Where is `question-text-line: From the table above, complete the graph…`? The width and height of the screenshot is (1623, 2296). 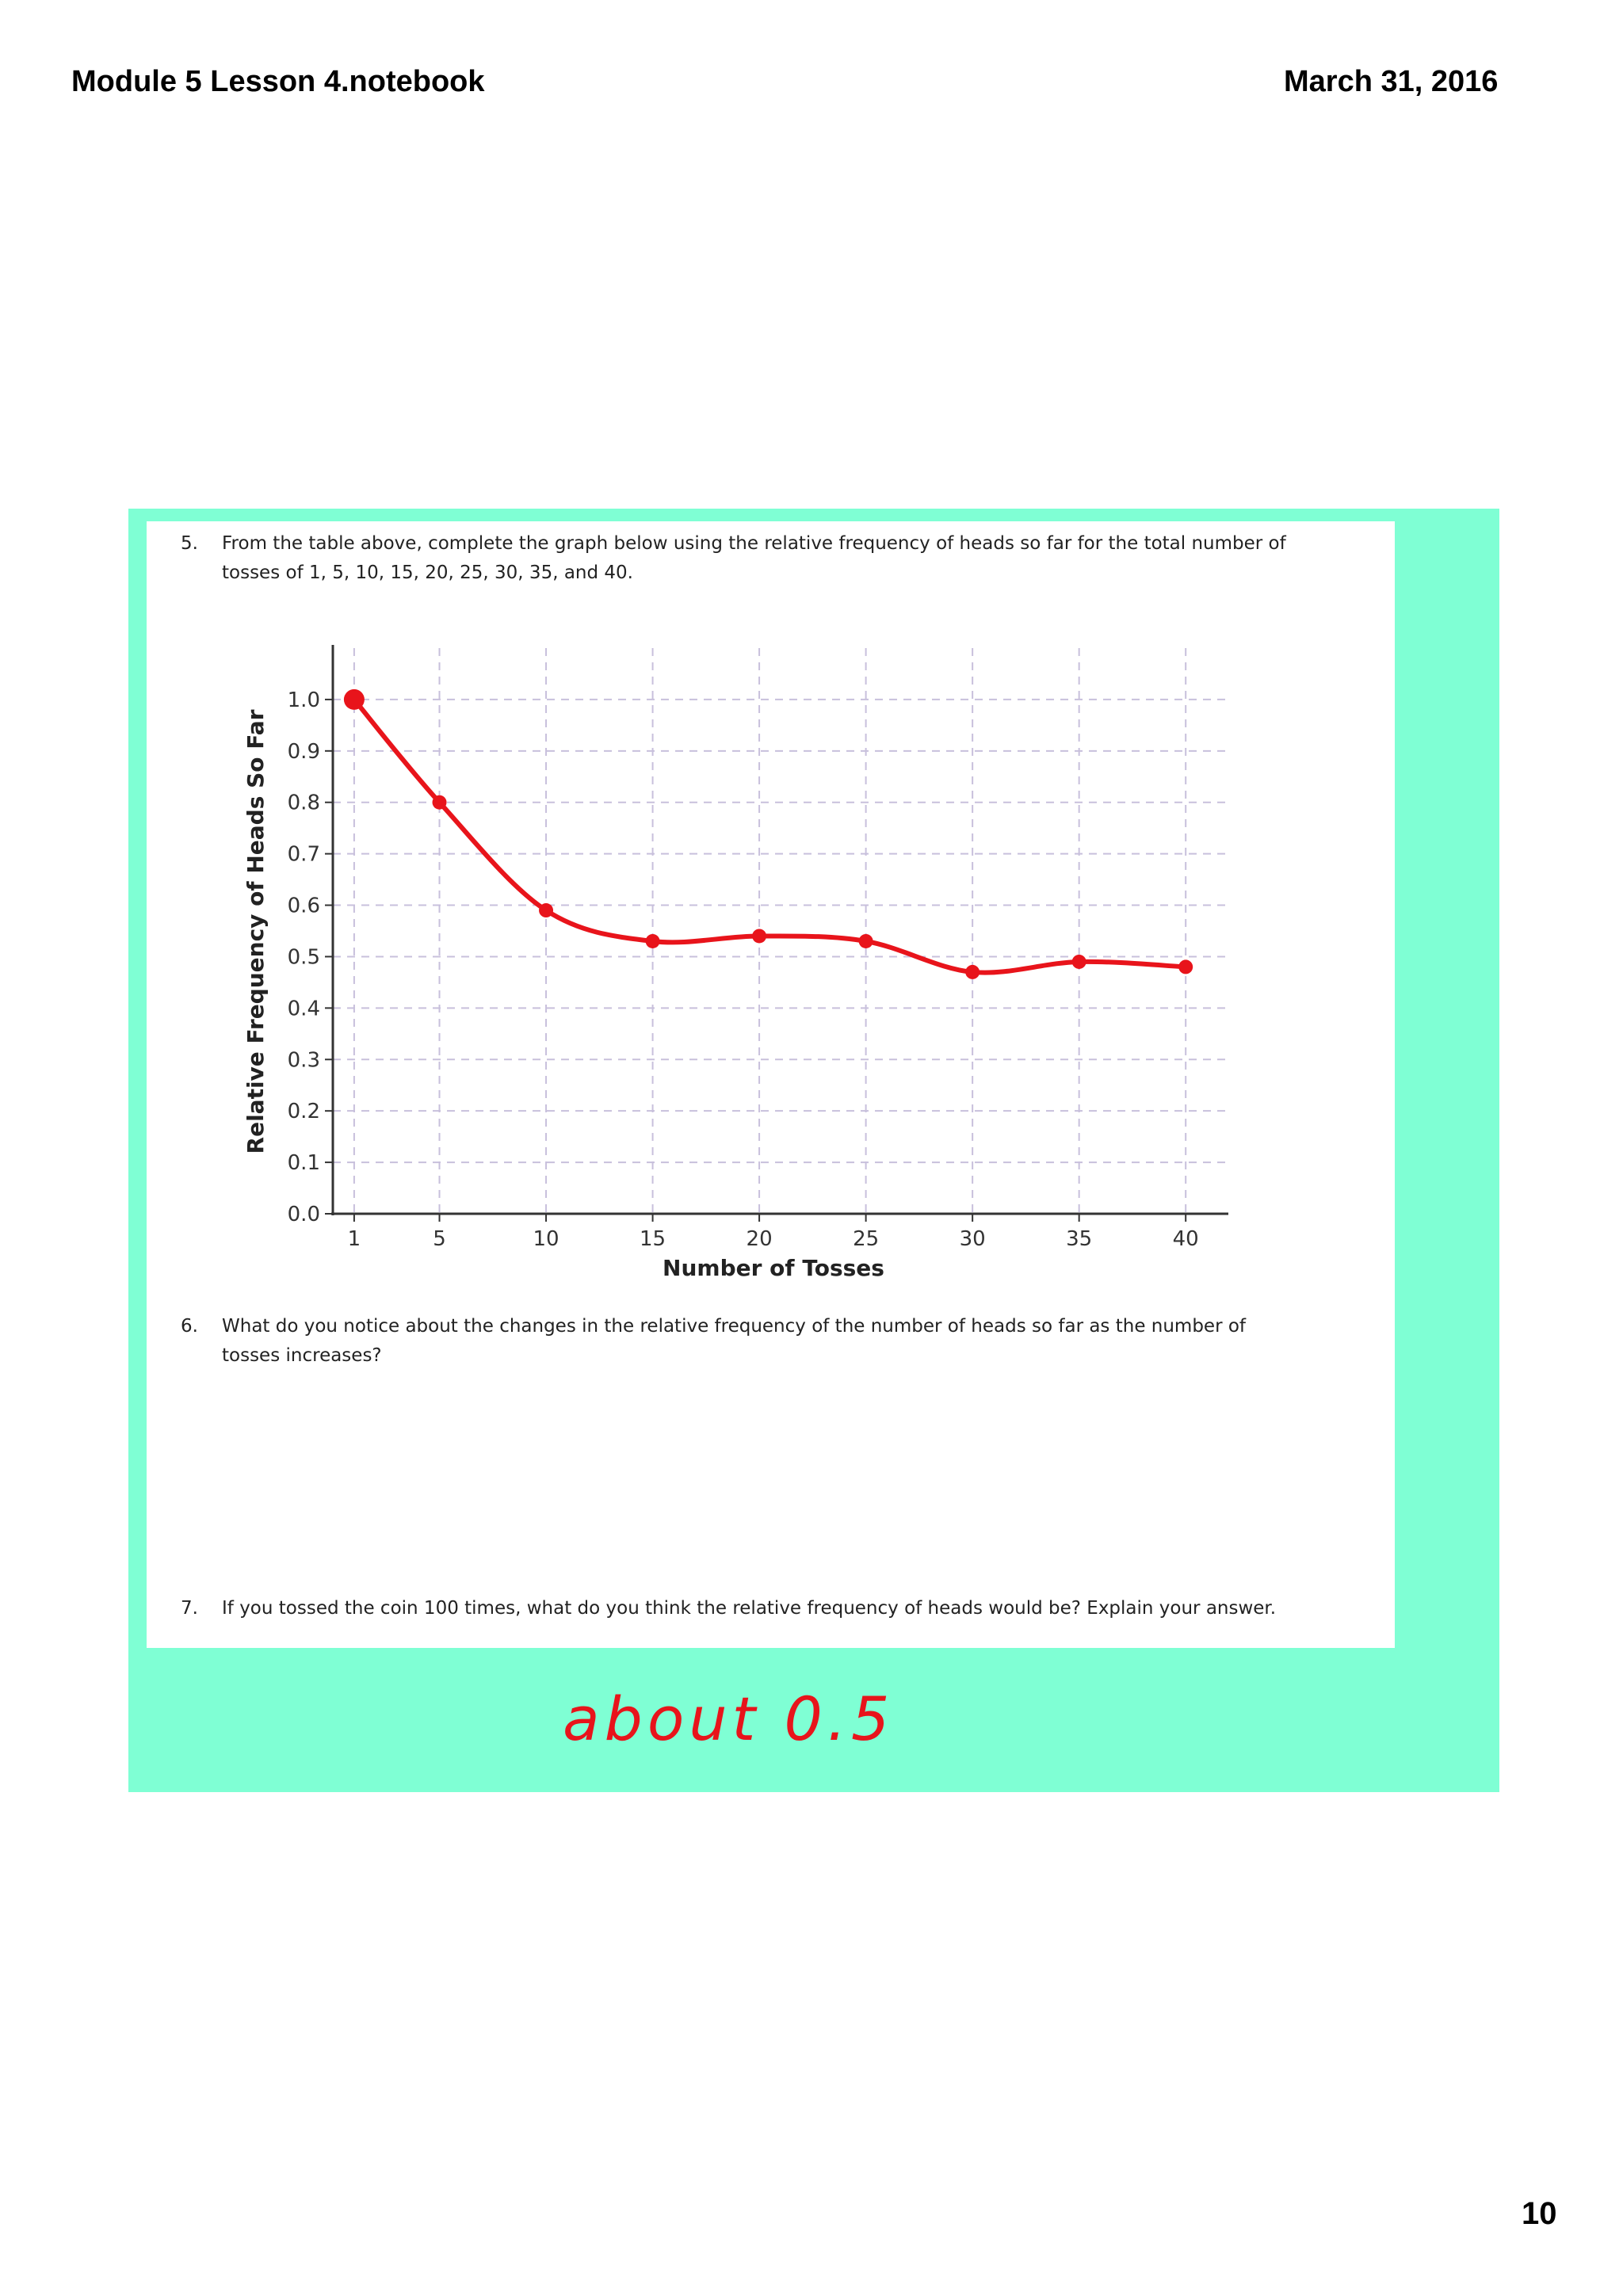 question-text-line: From the table above, complete the graph… is located at coordinates (754, 543).